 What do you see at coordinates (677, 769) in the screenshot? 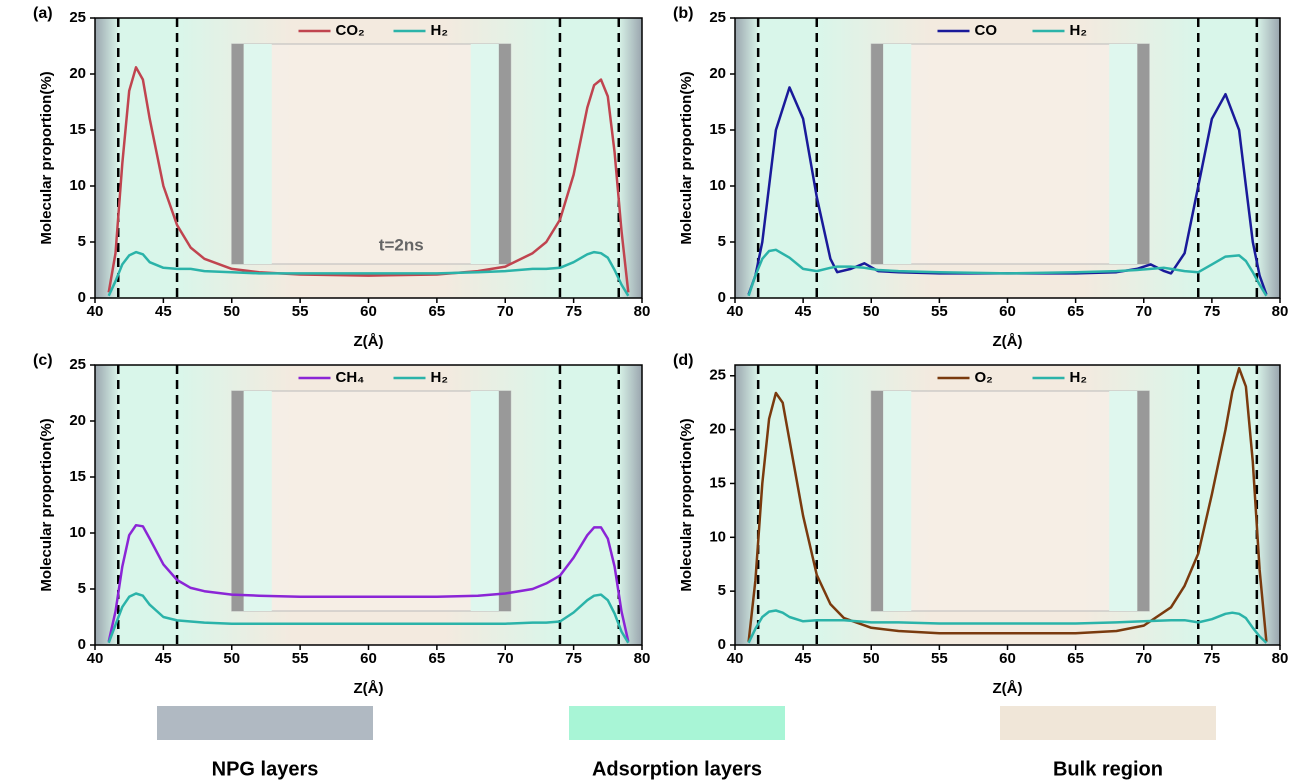
I see `region-label: Adsorption layers` at bounding box center [677, 769].